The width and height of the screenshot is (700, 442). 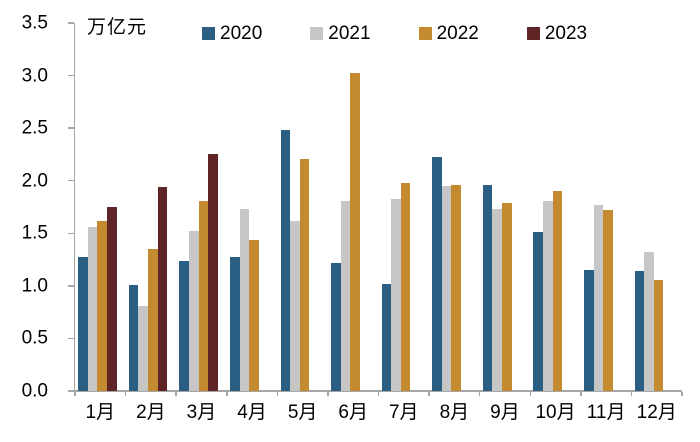 What do you see at coordinates (349, 33) in the screenshot?
I see `legend-label: 2021` at bounding box center [349, 33].